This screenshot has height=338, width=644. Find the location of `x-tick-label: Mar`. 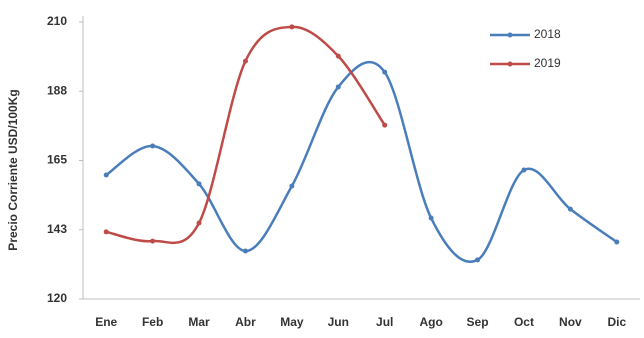

x-tick-label: Mar is located at coordinates (199, 322).